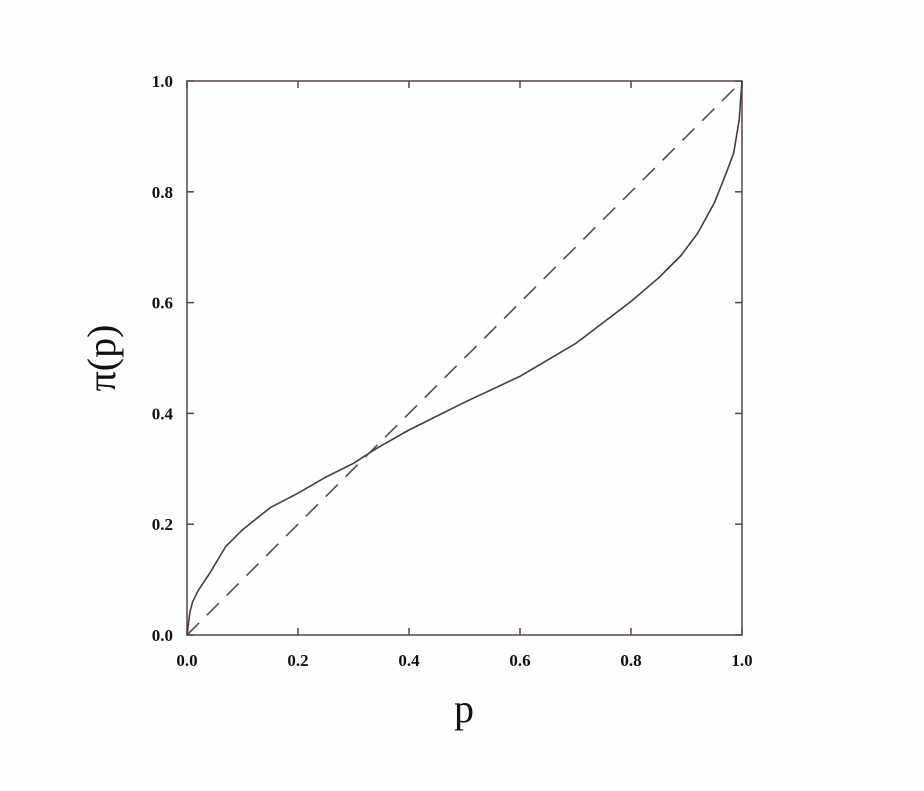 The height and width of the screenshot is (791, 924). I want to click on y-tick-label: 0.0, so click(162, 635).